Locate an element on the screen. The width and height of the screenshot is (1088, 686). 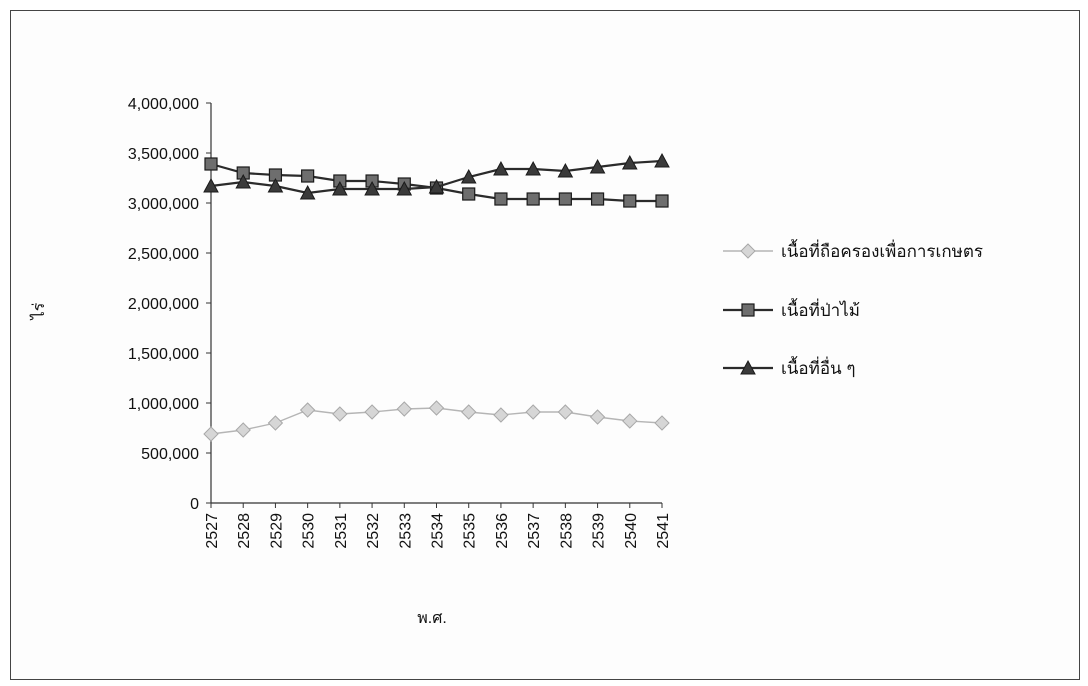
legend-marker-square is located at coordinates (748, 310).